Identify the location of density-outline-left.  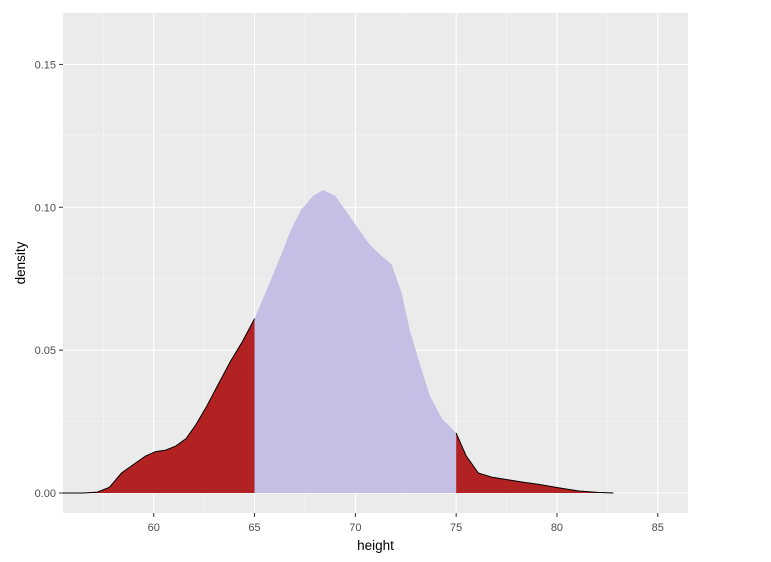
(159, 406).